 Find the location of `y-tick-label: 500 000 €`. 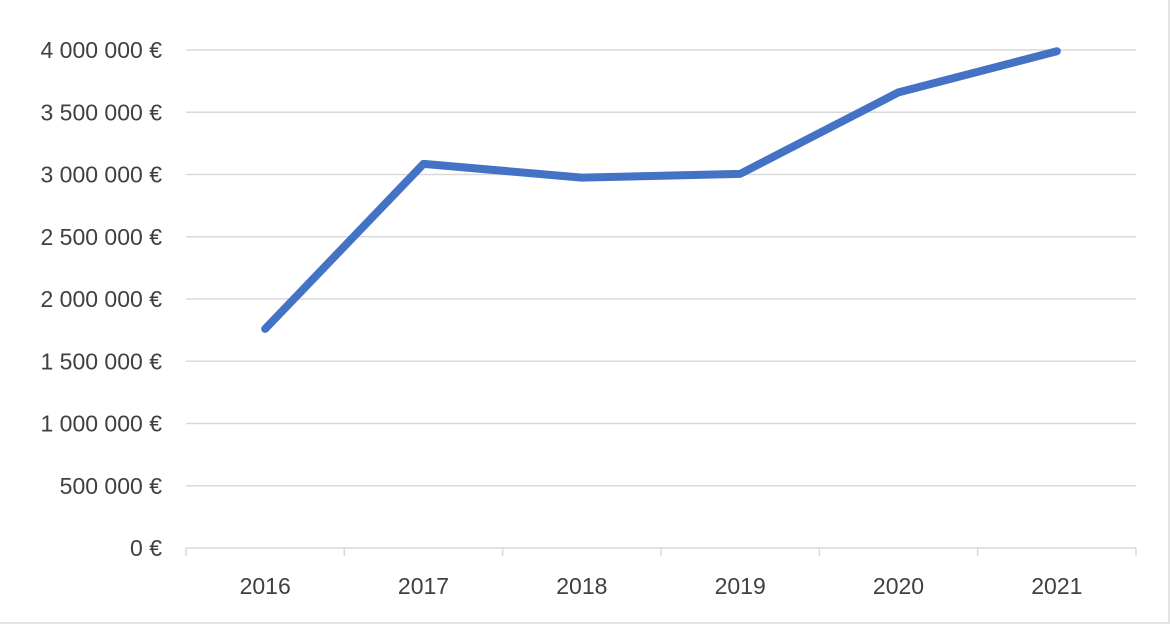

y-tick-label: 500 000 € is located at coordinates (111, 486).